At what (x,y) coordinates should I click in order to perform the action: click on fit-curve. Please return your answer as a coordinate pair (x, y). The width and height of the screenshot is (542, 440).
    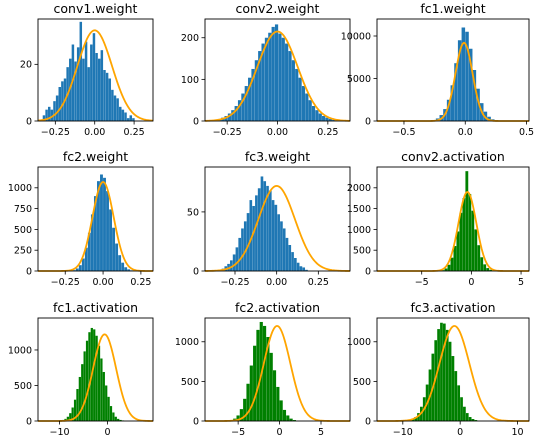
    Looking at the image, I should click on (277, 76).